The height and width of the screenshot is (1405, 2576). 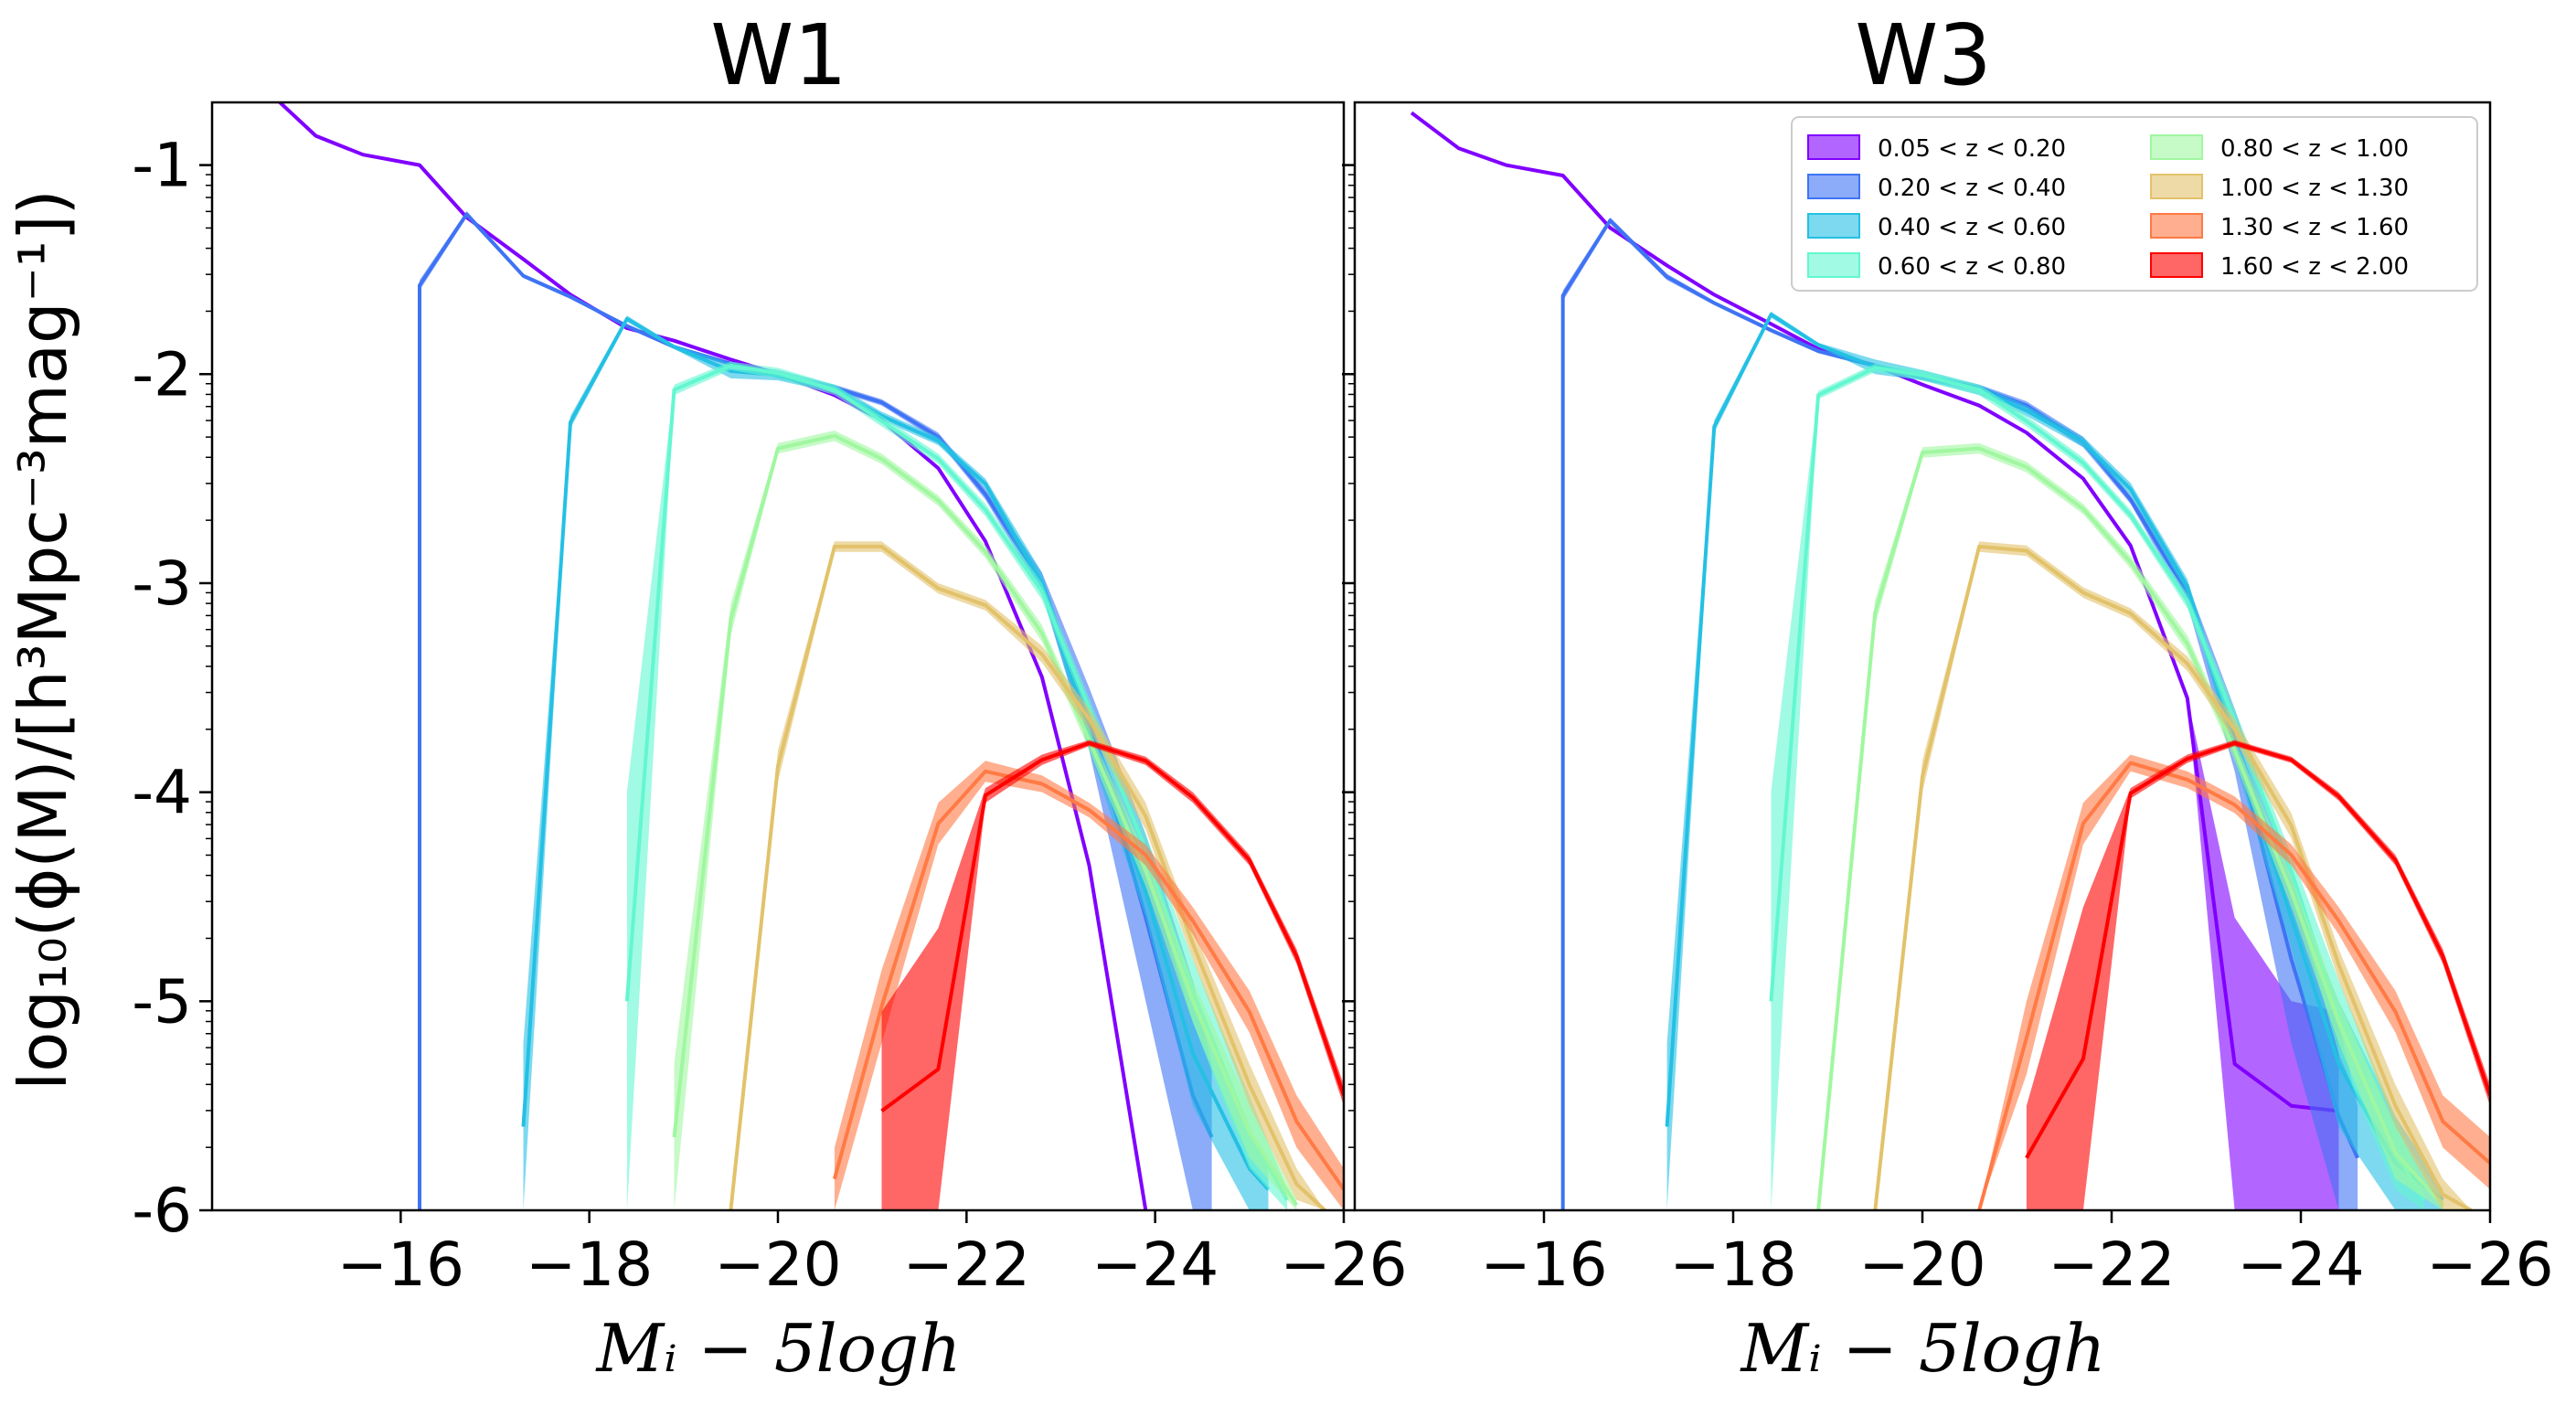 I want to click on y-tick-label: -3, so click(x=162, y=584).